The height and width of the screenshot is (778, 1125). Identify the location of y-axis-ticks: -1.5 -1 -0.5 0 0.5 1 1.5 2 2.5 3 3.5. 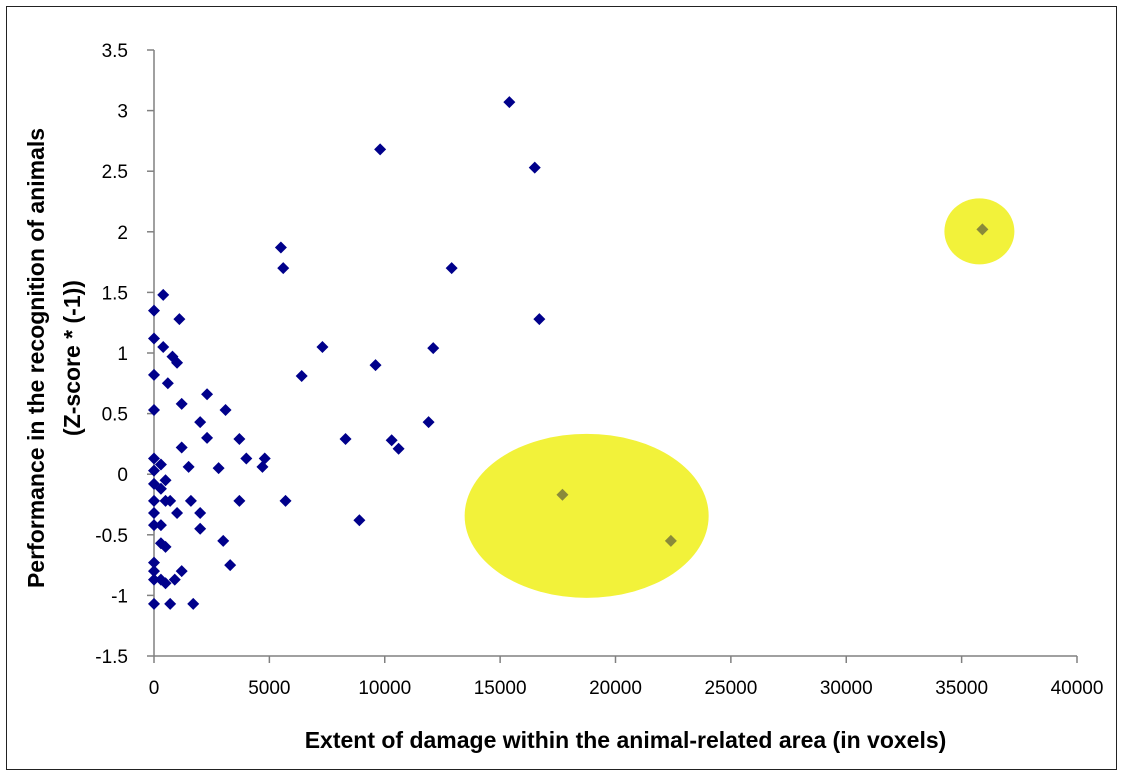
(124, 354).